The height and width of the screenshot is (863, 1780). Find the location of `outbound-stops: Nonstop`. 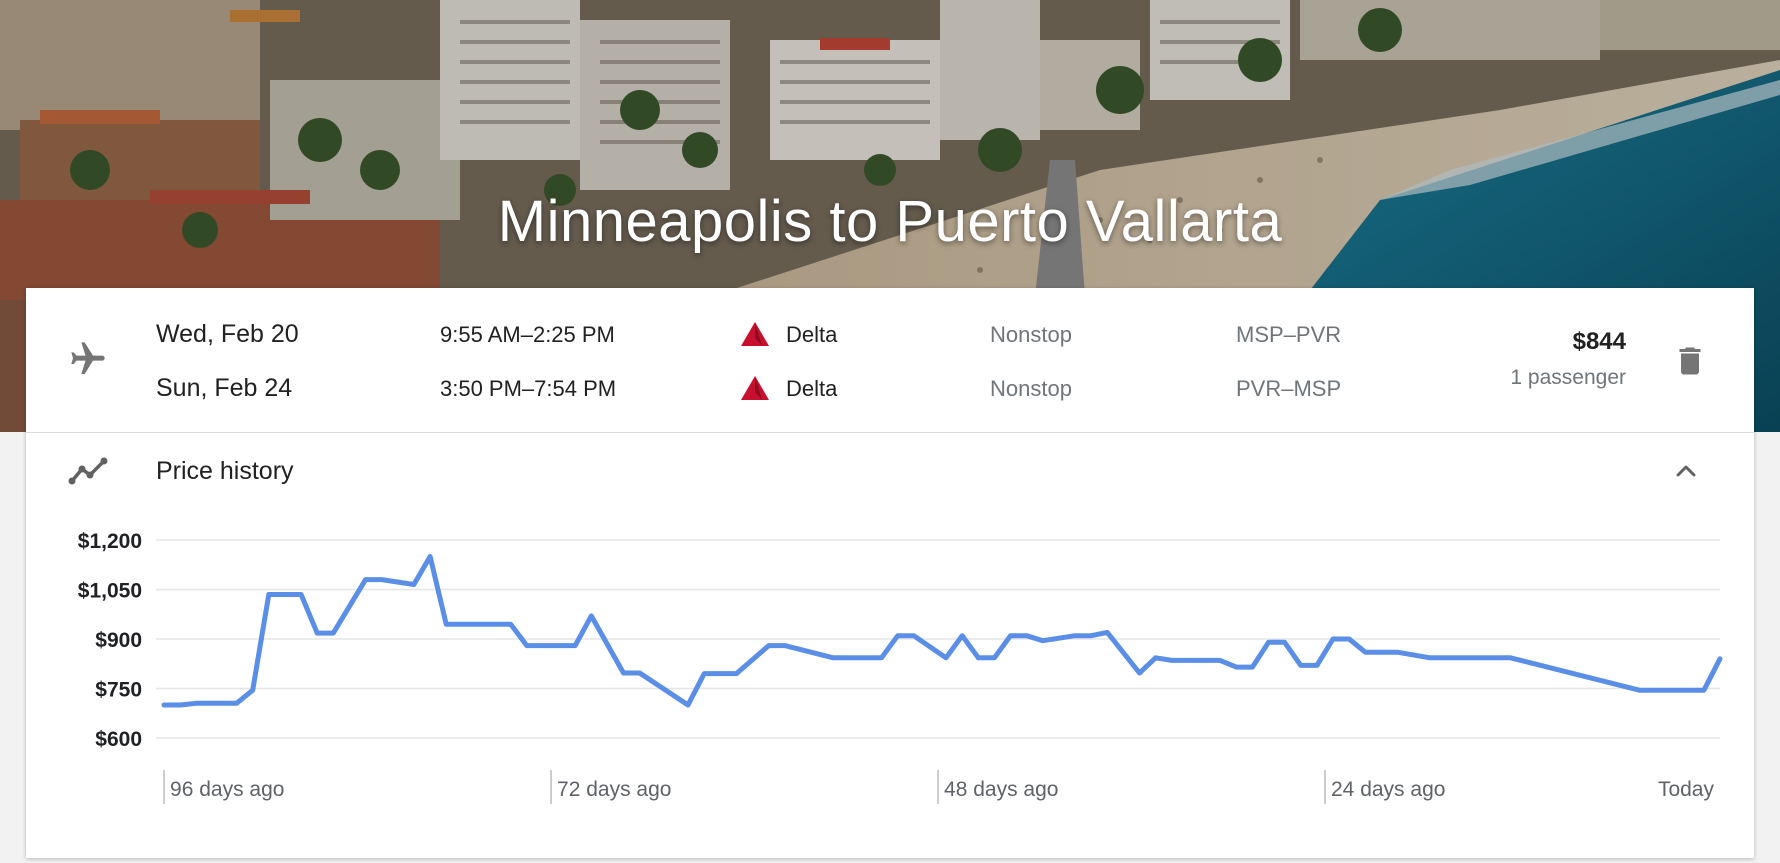

outbound-stops: Nonstop is located at coordinates (1031, 334).